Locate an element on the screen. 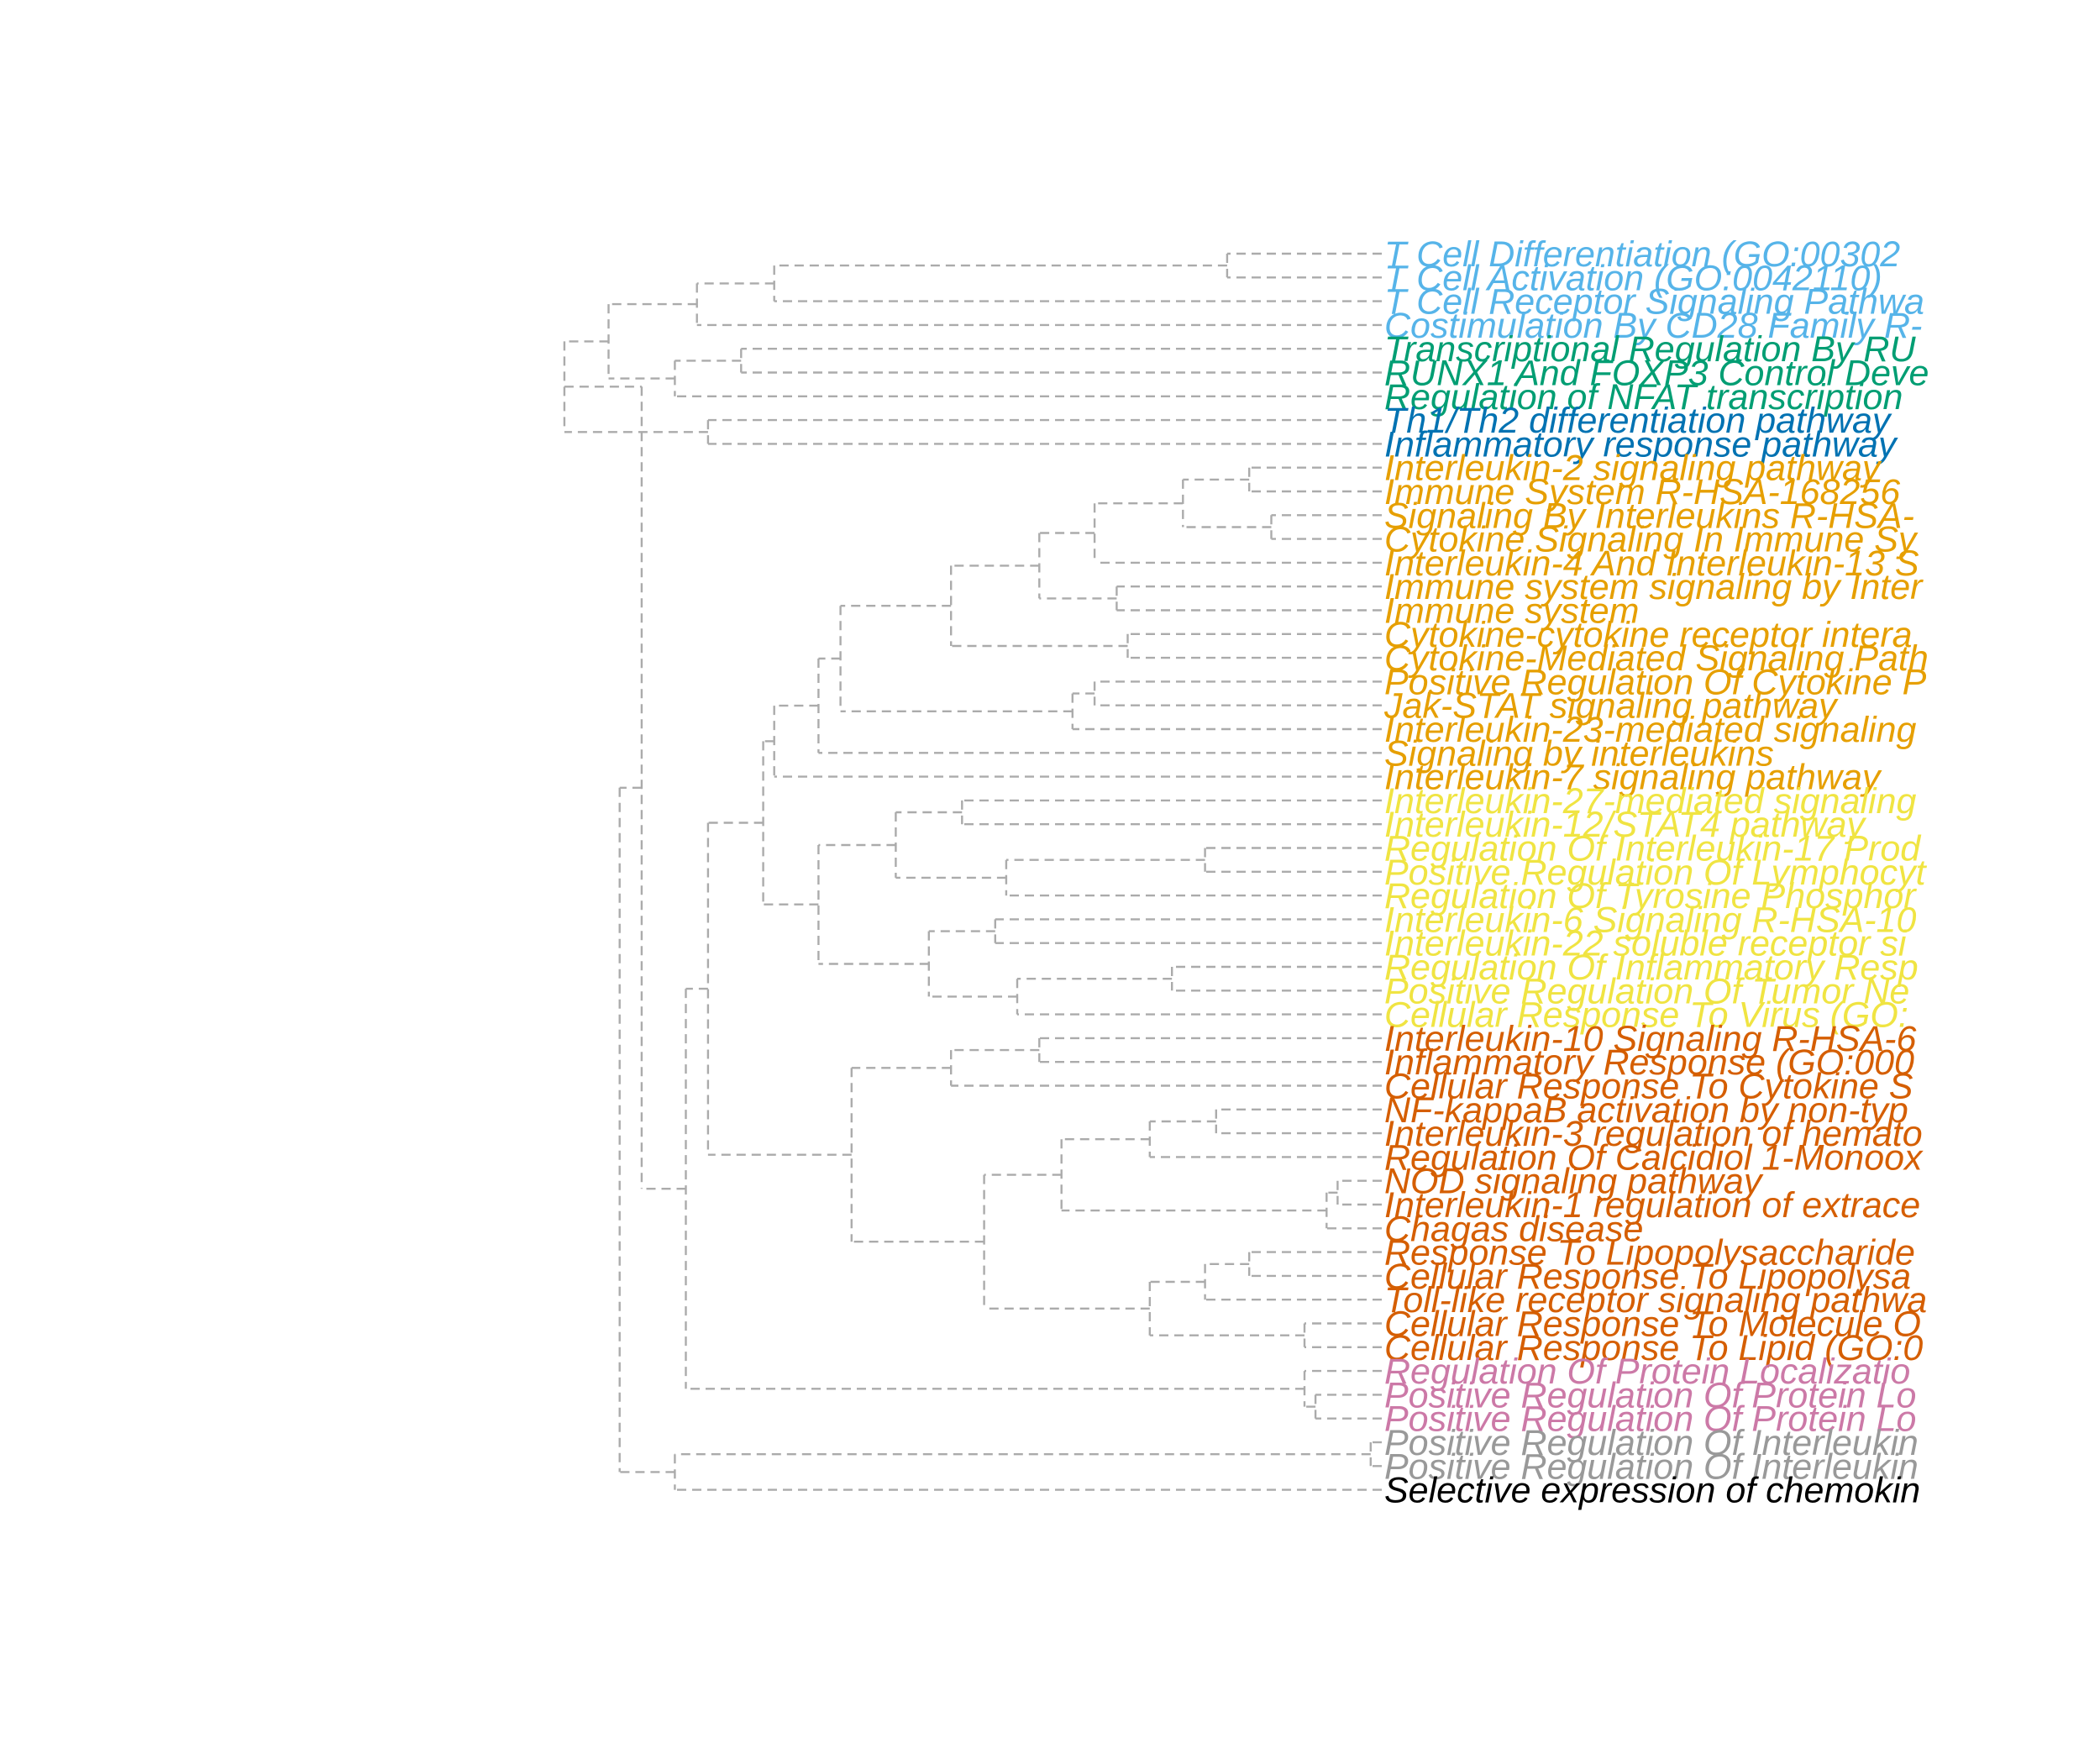 The width and height of the screenshot is (2084, 1764). leaf-label: Signaling By Interleukins R-HSA- is located at coordinates (1649, 516).